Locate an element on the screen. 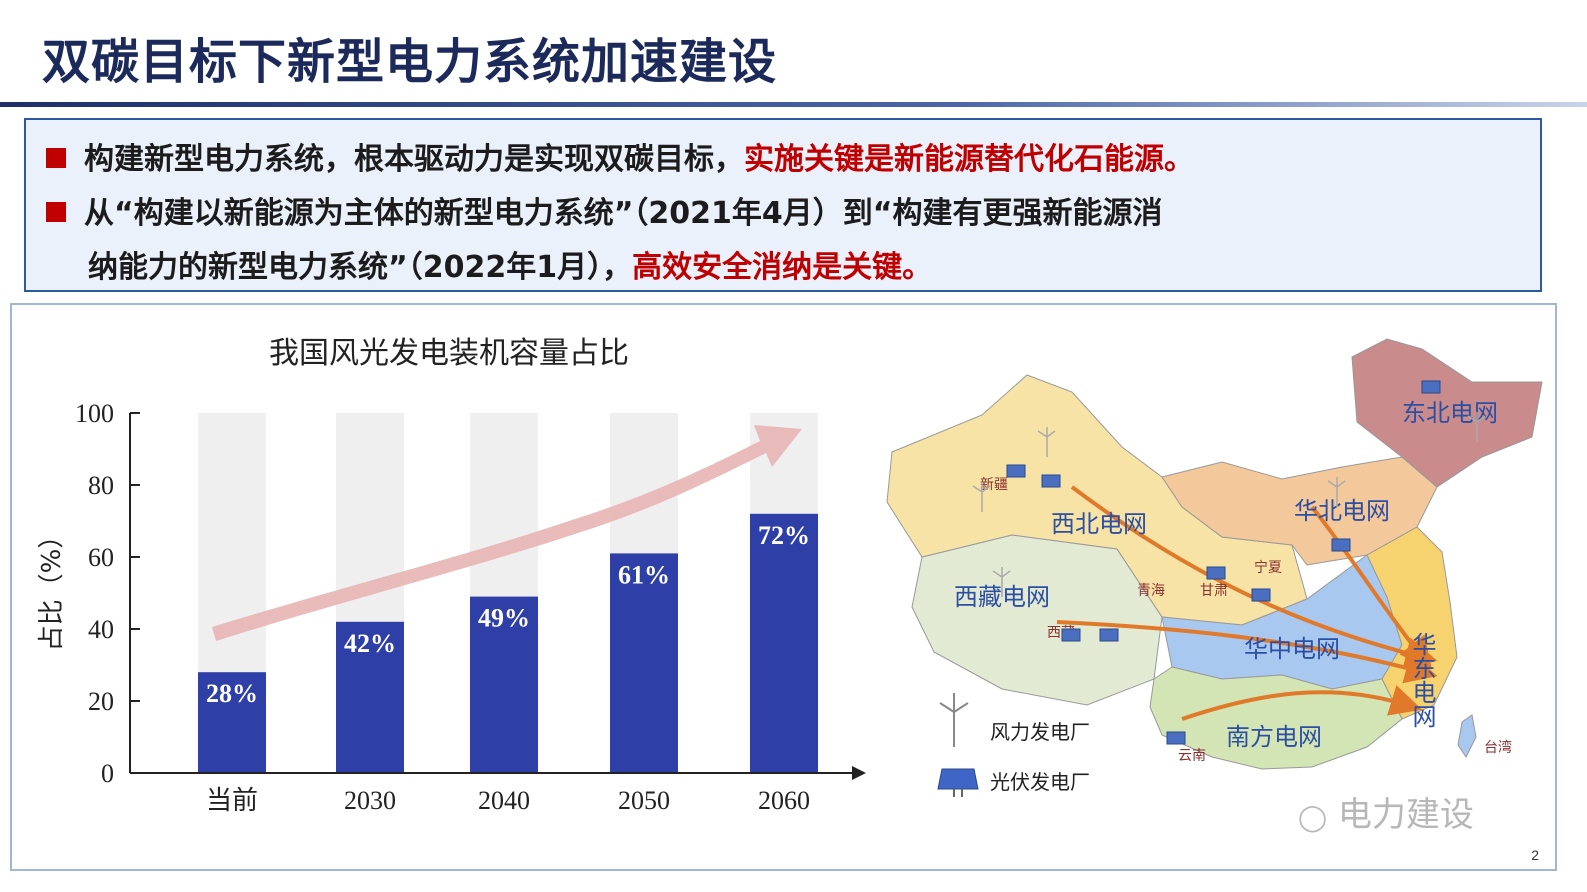 Image resolution: width=1587 pixels, height=892 pixels. data-label: 42% is located at coordinates (370, 643).